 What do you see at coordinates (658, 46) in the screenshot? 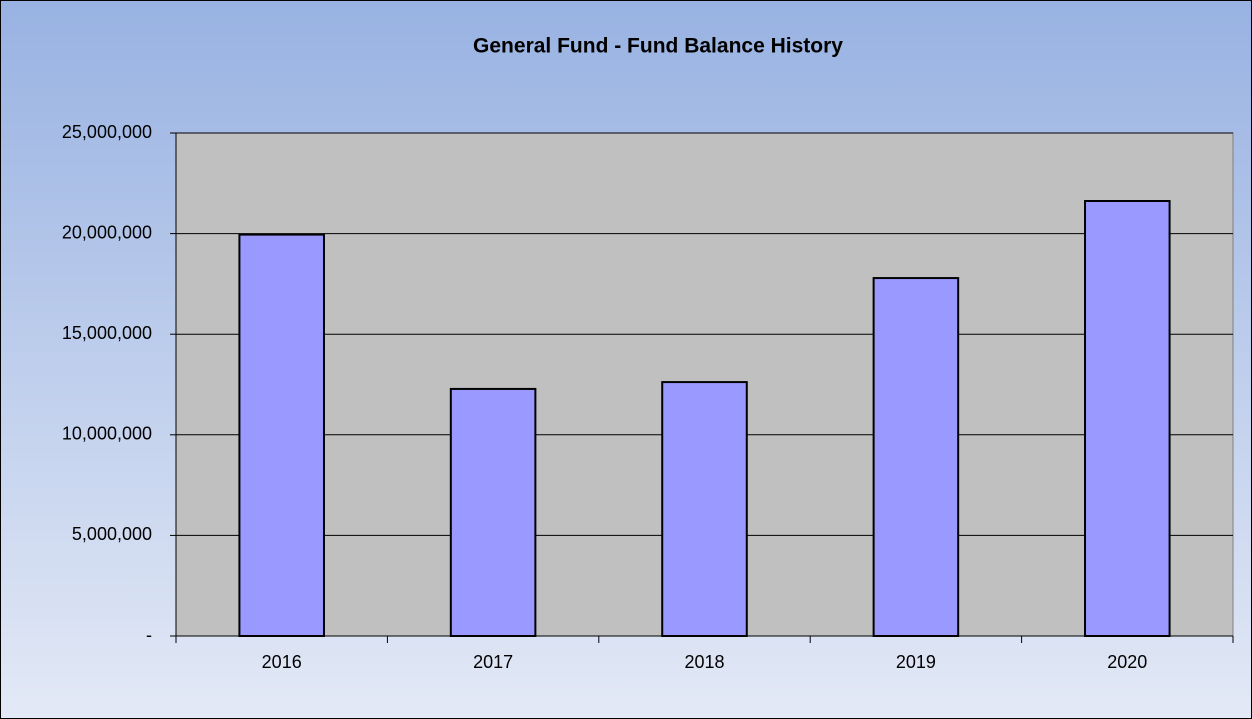
I see `chart-title: General Fund - Fund Balance History` at bounding box center [658, 46].